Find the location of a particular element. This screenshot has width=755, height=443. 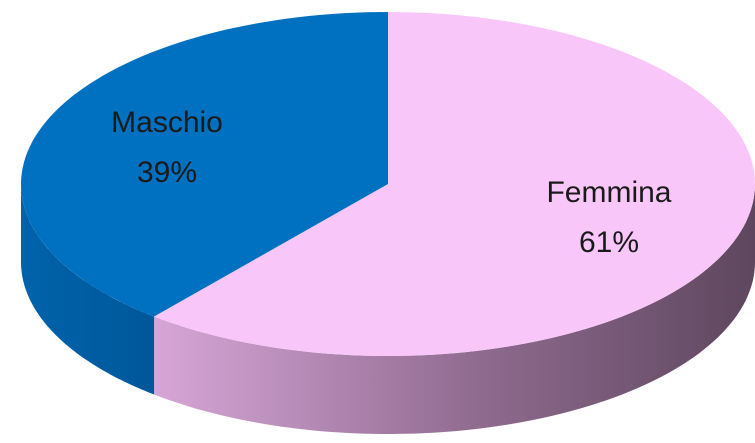

data-label-value: 61% is located at coordinates (609, 242).